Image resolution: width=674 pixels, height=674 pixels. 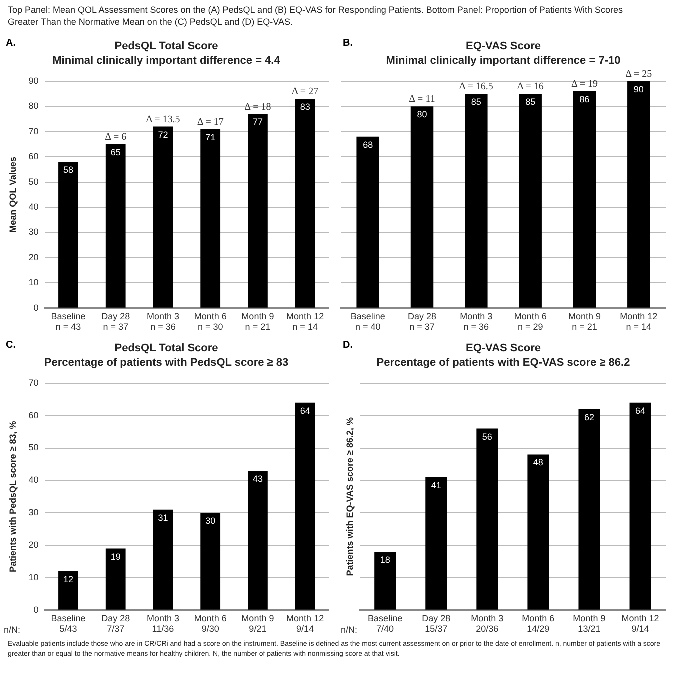 I want to click on data-label: 30, so click(x=211, y=521).